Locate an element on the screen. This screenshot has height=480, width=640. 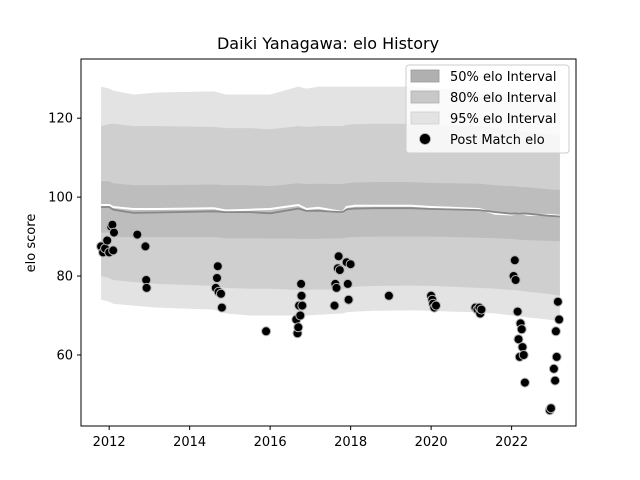
mean-elo-line is located at coordinates (330, 212).